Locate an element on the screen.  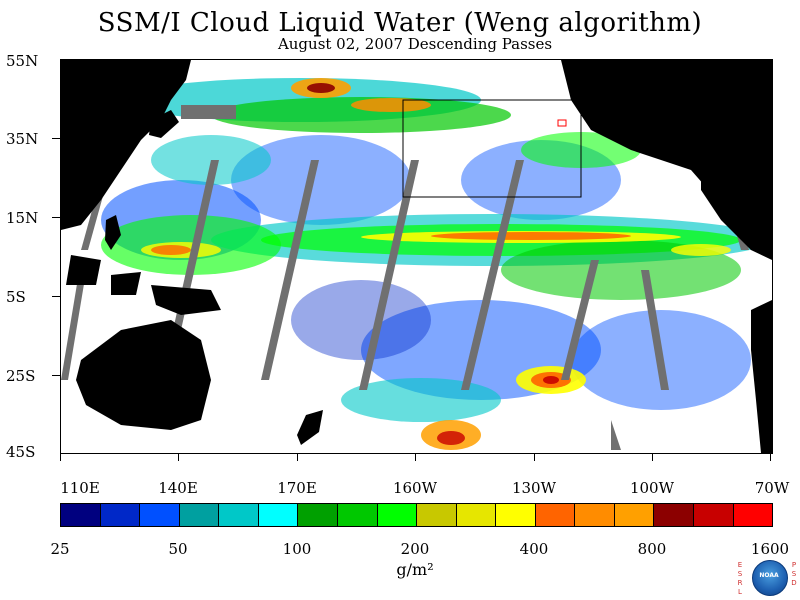
map-subtitle: August 02, 2007 Descending Passes is located at coordinates (415, 44).